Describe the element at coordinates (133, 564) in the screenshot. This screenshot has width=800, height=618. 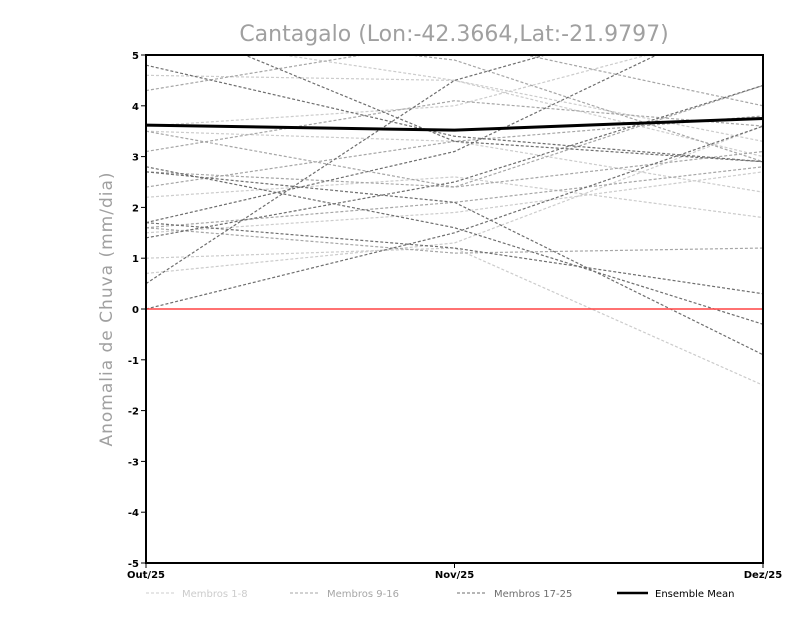
I see `y-tick-label: -5` at that location.